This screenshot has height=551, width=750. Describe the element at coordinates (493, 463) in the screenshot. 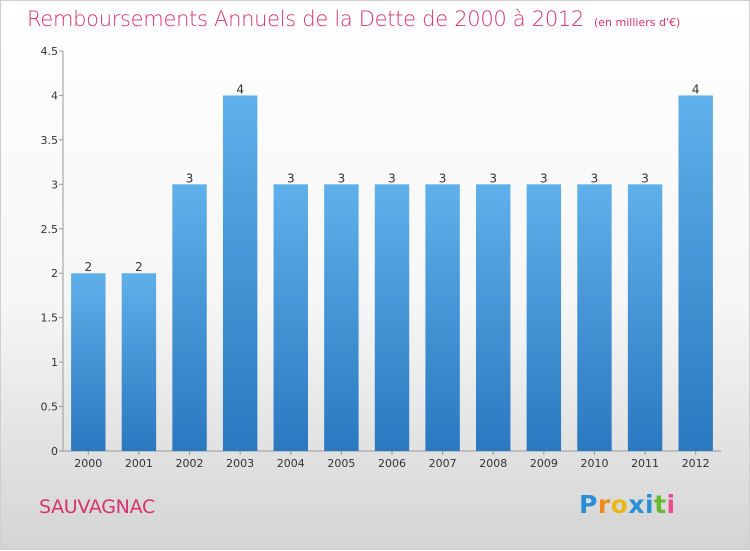

I see `x-tick-label: 2008` at that location.